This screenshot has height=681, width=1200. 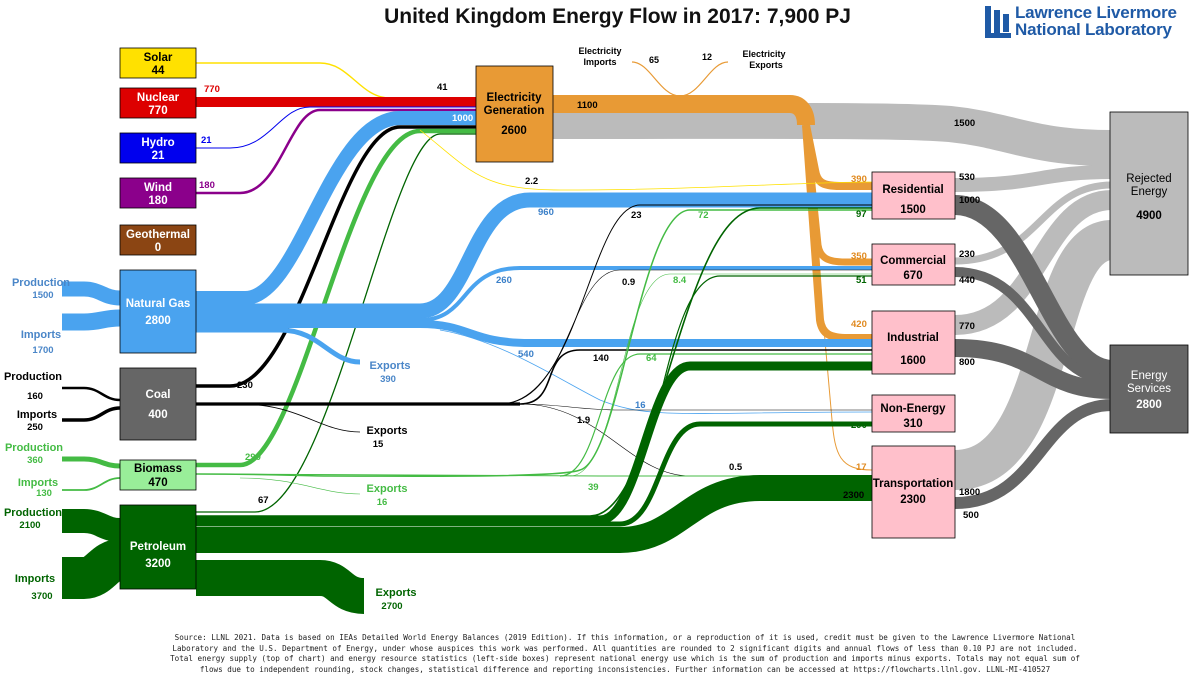 What do you see at coordinates (158, 193) in the screenshot?
I see `node-wind` at bounding box center [158, 193].